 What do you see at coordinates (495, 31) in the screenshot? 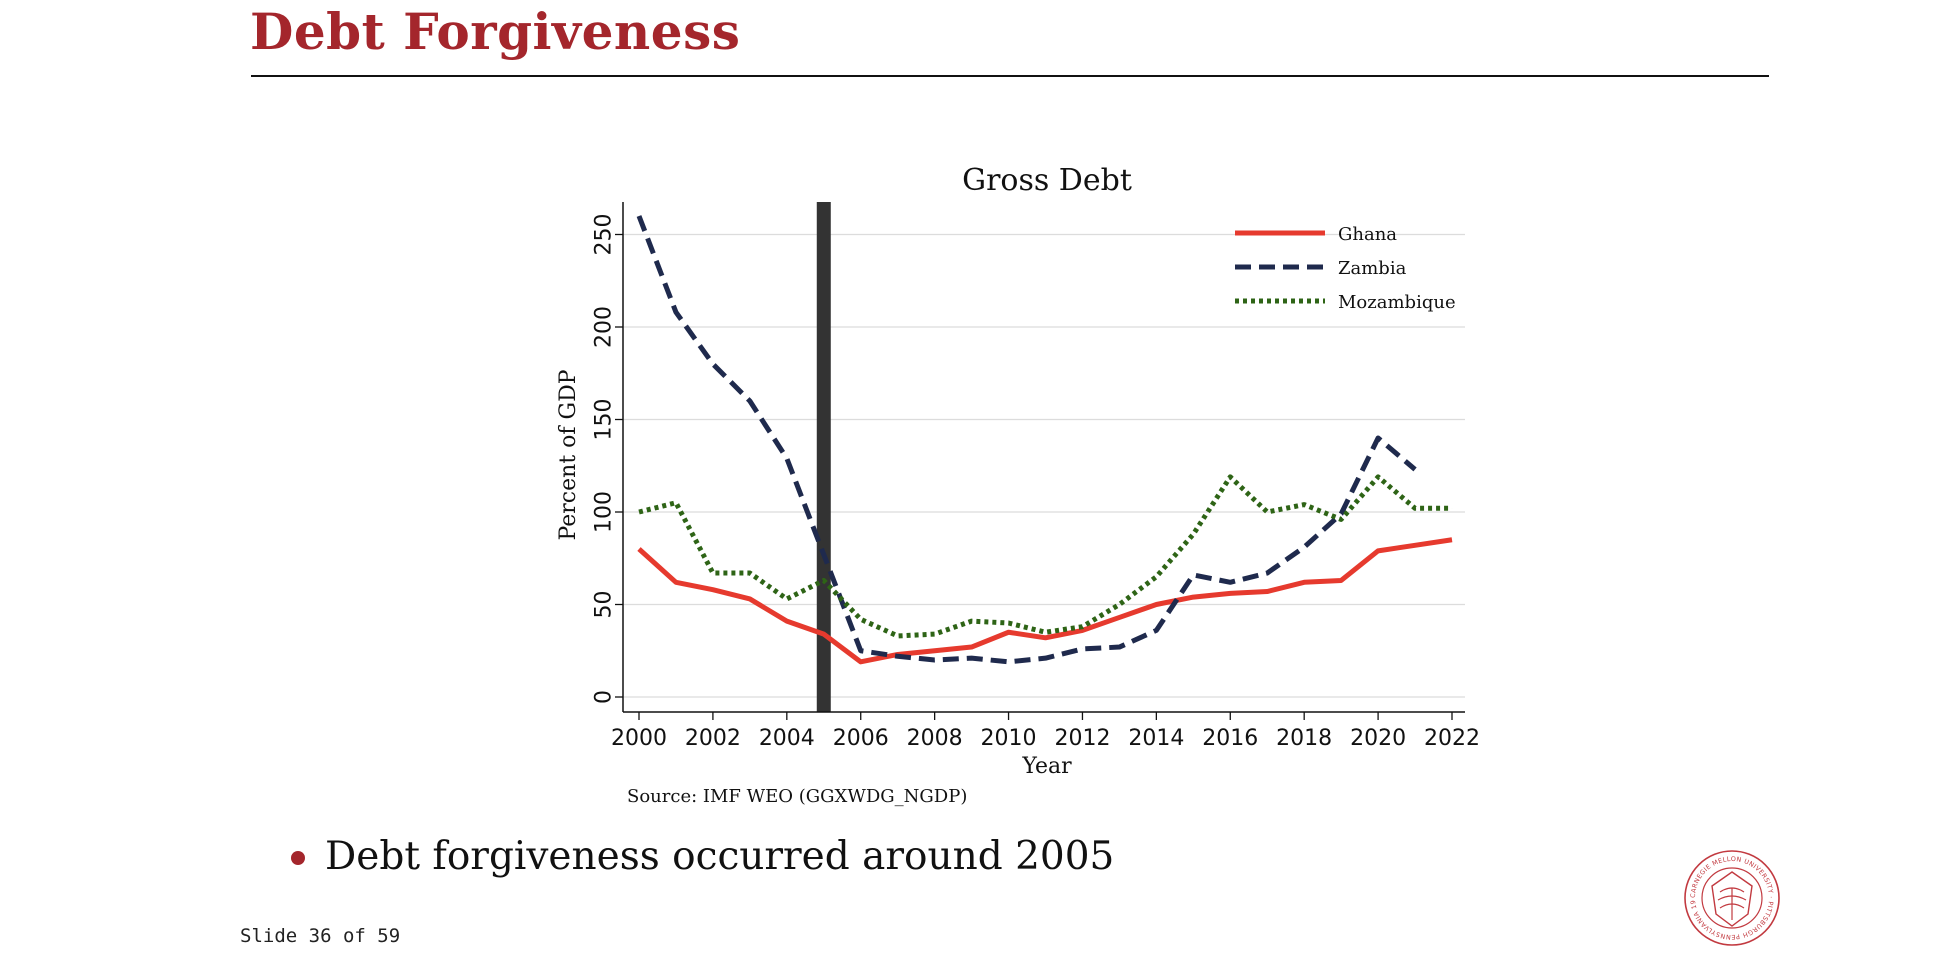
I see `slide-title: Debt Forgiveness` at bounding box center [495, 31].